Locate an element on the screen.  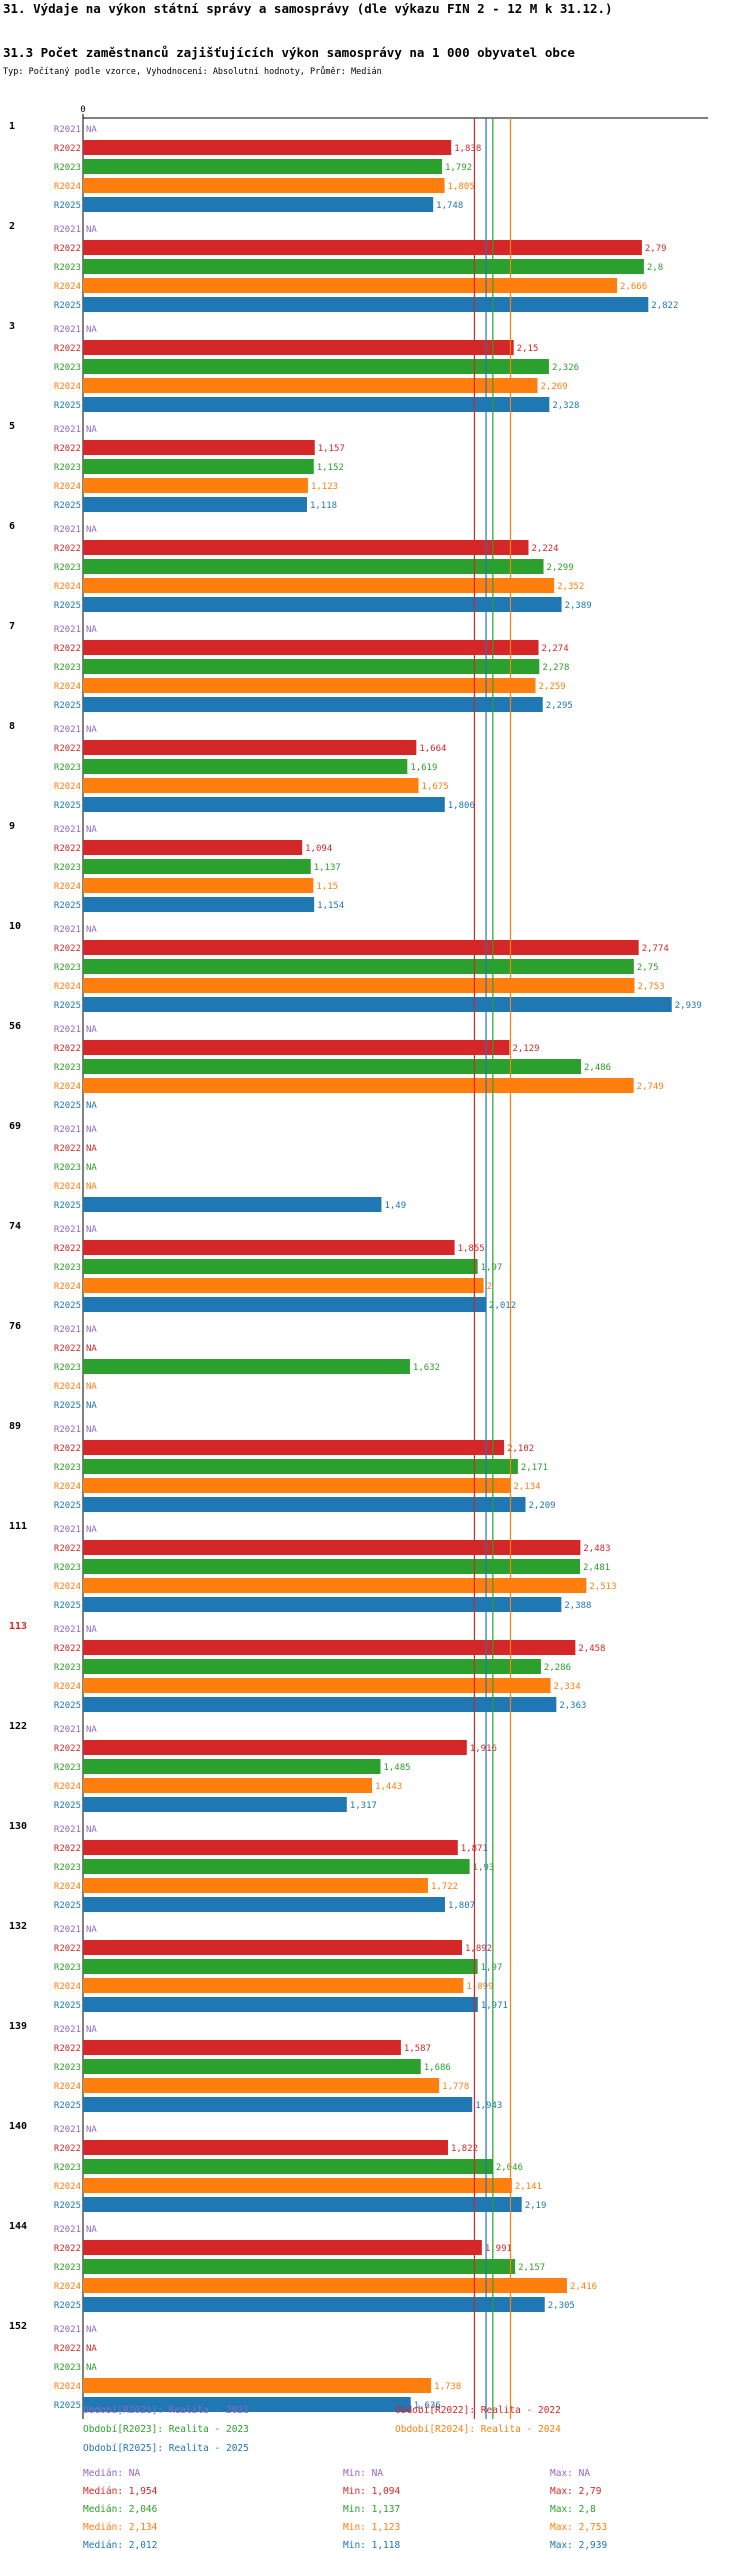
bar-value-label: 1,916 is located at coordinates (483, 1749).